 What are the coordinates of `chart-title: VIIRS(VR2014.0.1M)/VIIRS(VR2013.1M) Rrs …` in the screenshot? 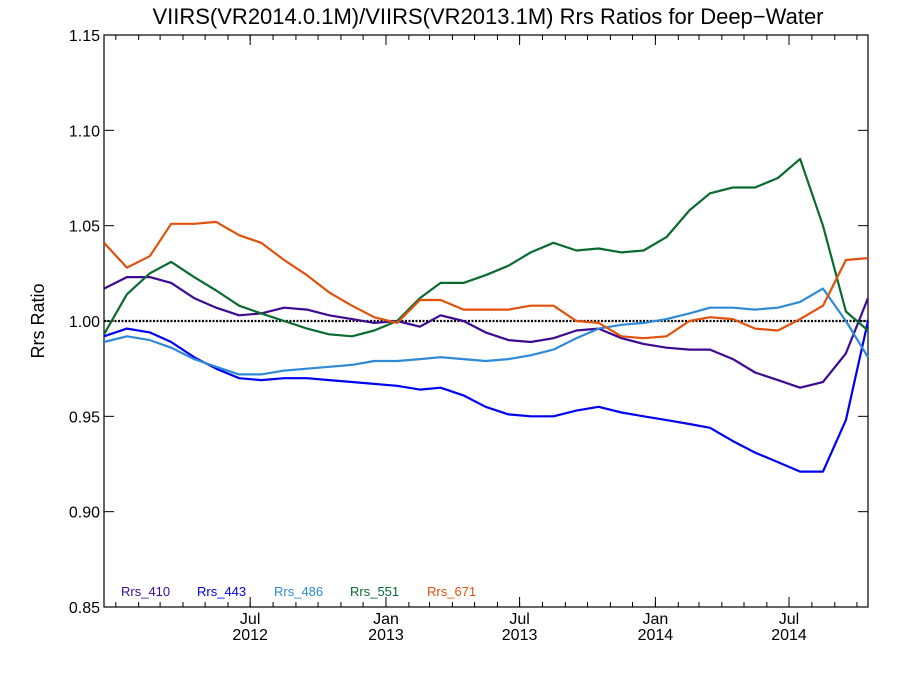 It's located at (487, 16).